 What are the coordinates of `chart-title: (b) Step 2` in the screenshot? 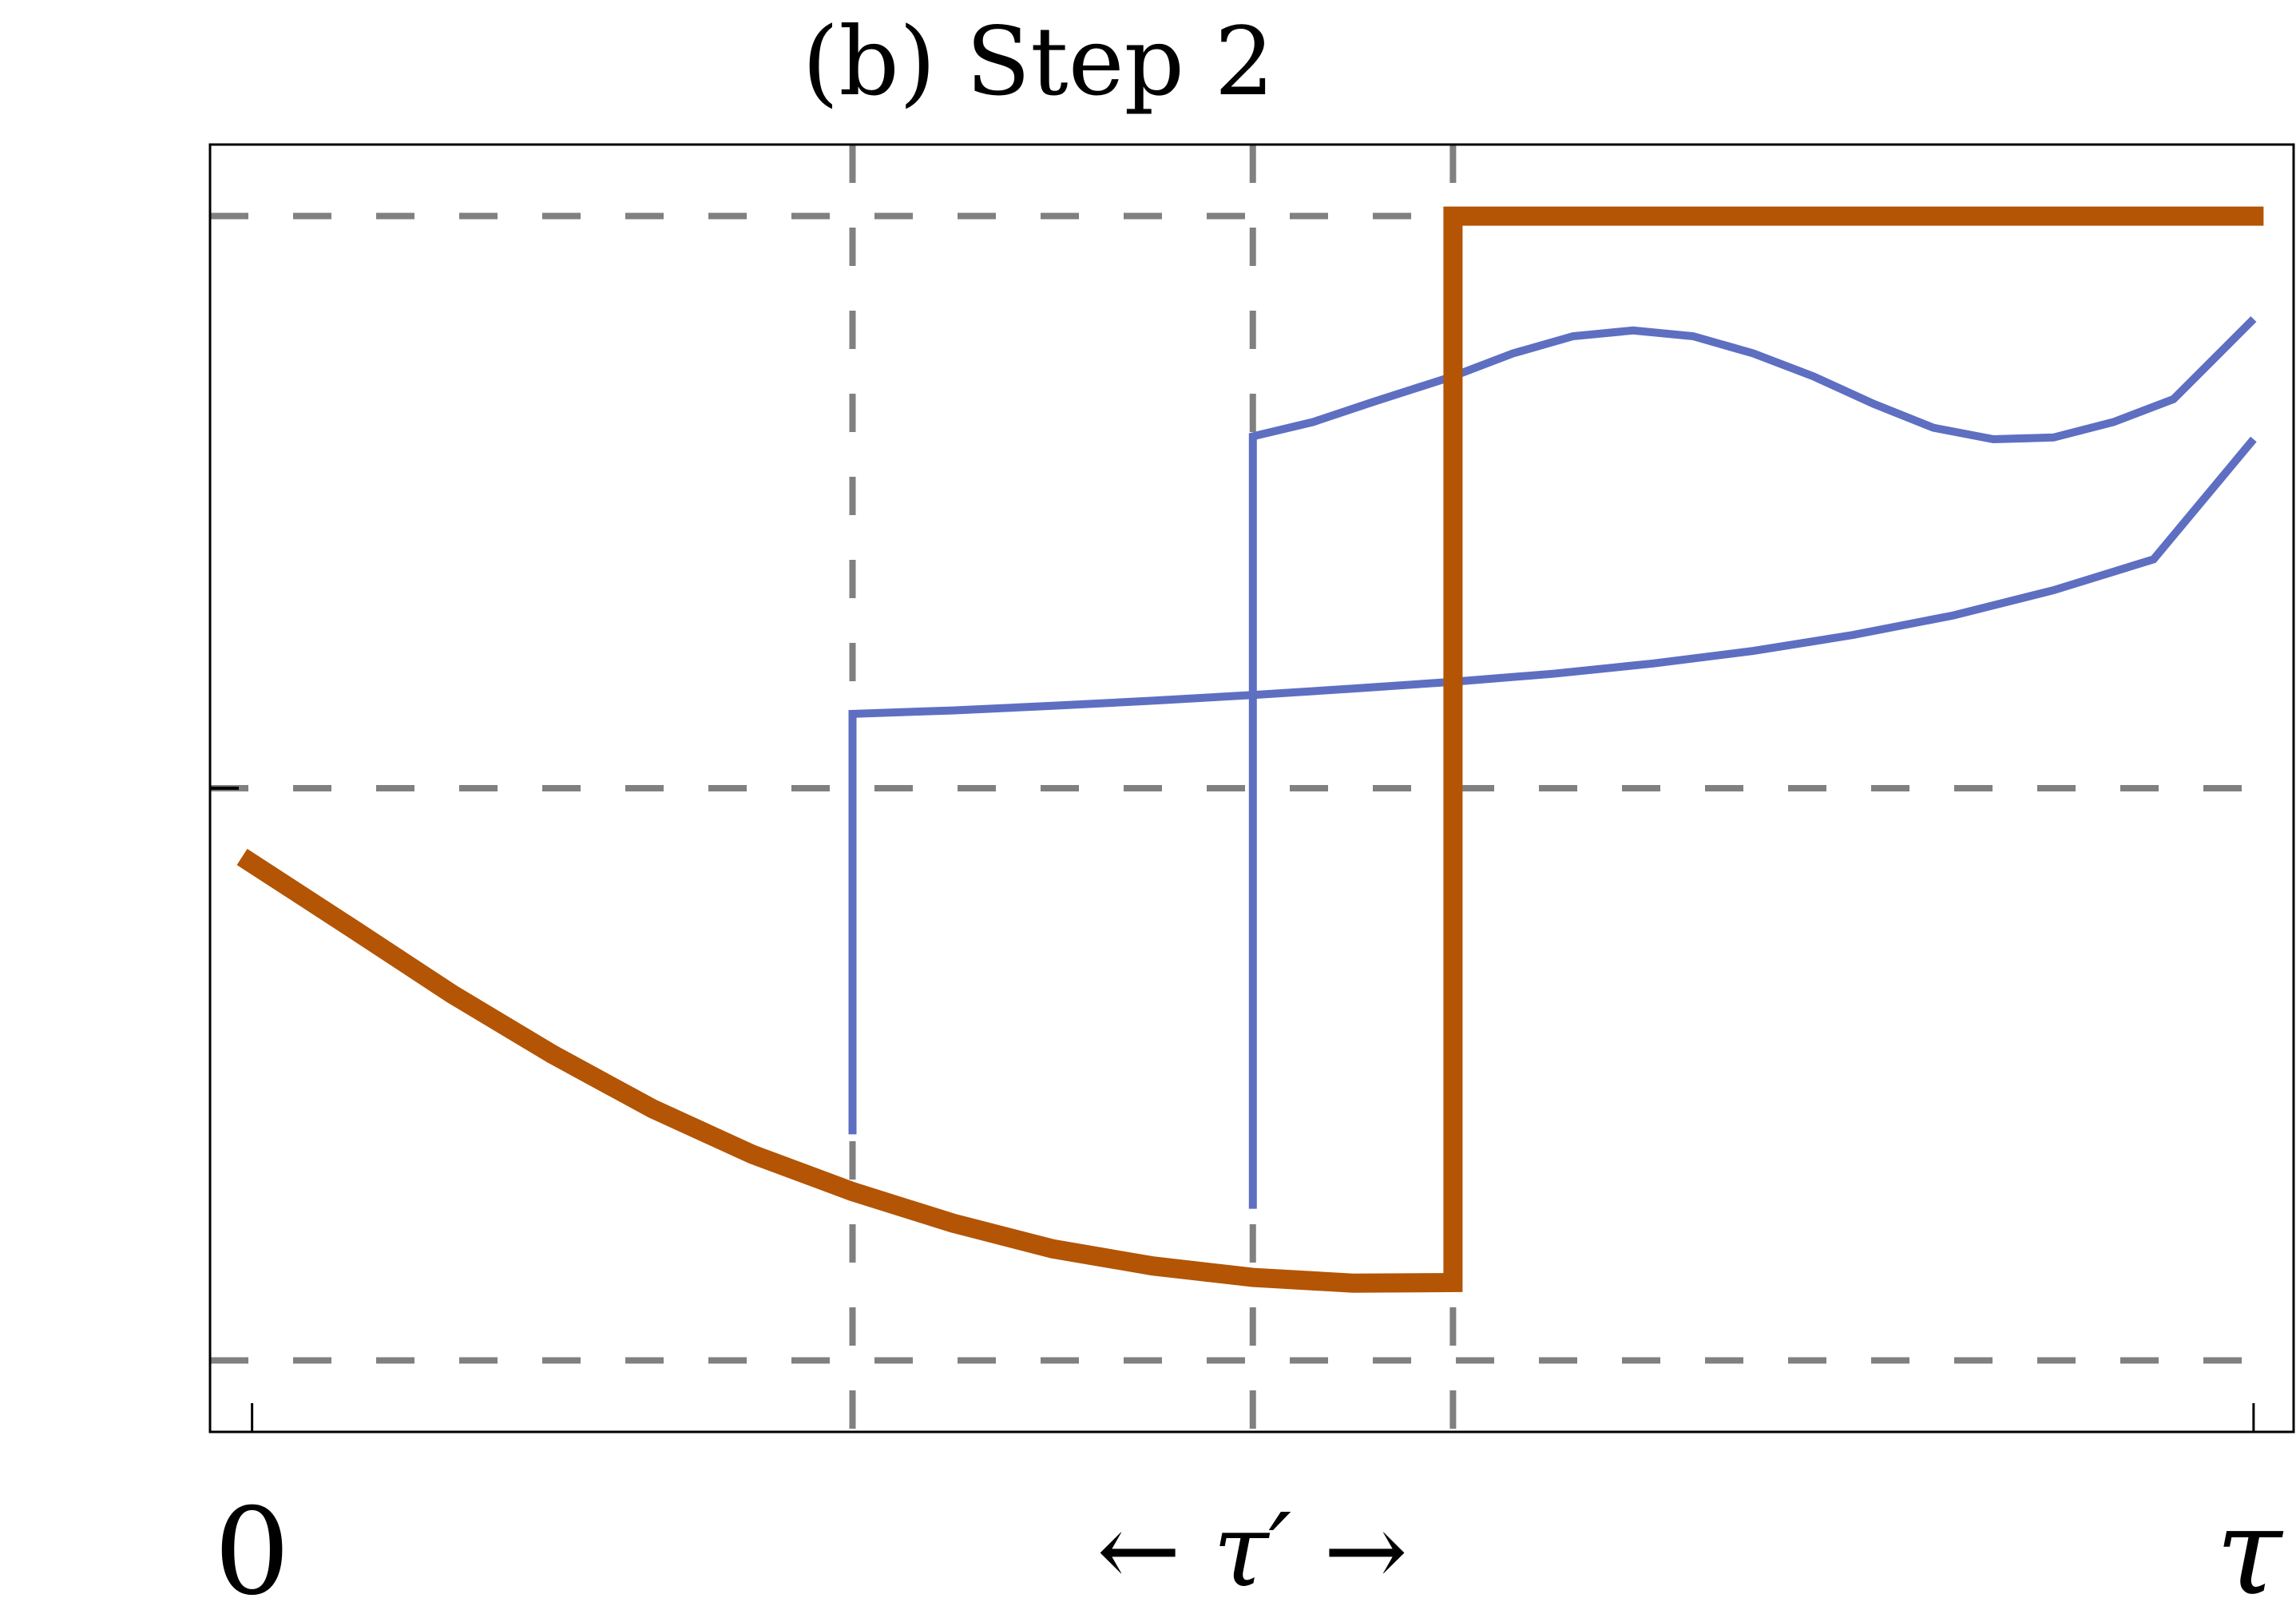 It's located at (1038, 61).